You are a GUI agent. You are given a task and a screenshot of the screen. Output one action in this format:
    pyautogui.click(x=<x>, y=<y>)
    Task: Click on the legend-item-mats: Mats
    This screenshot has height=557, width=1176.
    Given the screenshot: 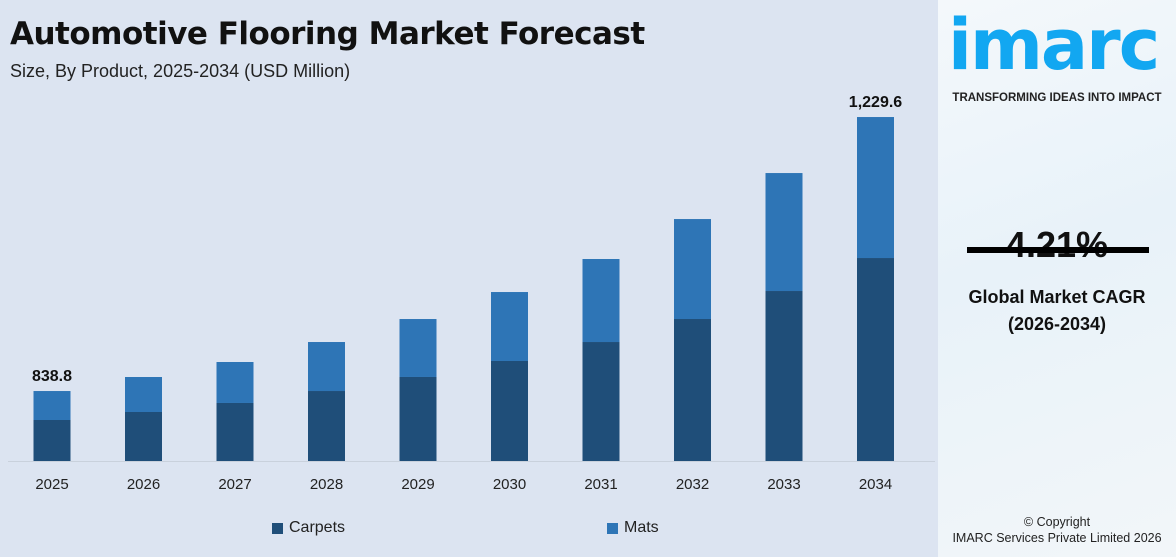 What is the action you would take?
    pyautogui.click(x=633, y=528)
    